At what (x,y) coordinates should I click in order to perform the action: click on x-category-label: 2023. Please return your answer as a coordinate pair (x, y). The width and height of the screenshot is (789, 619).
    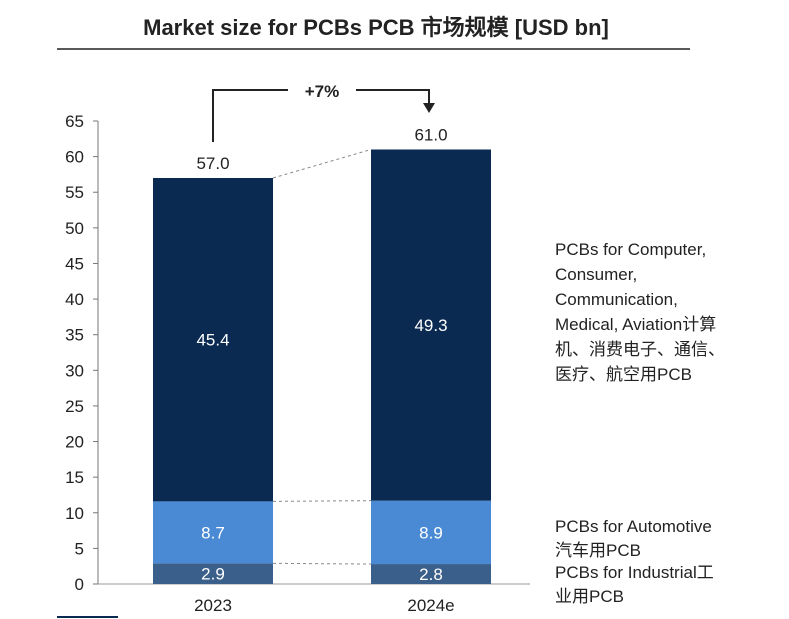
    Looking at the image, I should click on (213, 605).